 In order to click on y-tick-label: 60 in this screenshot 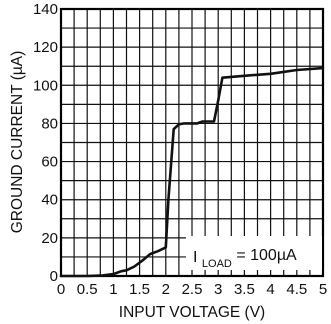, I will do `click(49, 162)`.